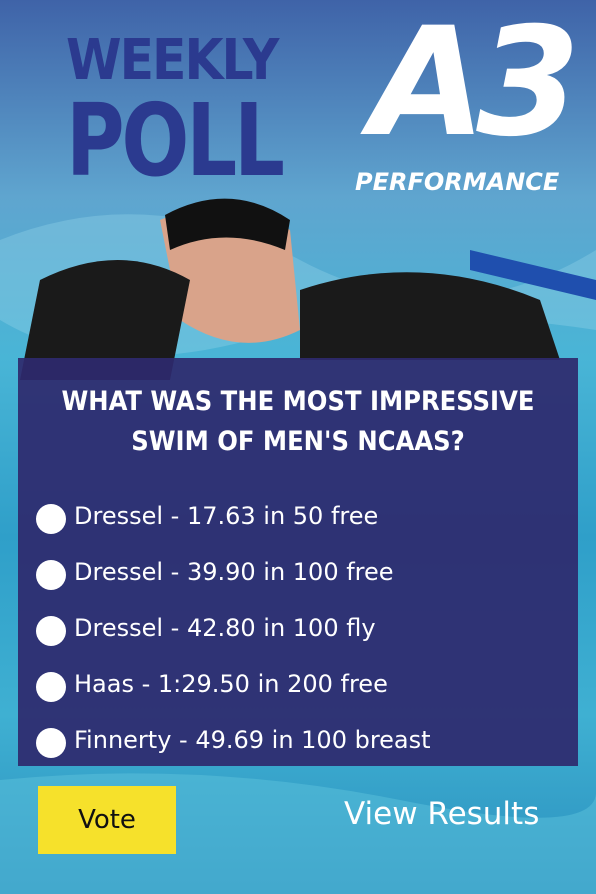 The image size is (596, 894). I want to click on logo: A3, so click(475, 85).